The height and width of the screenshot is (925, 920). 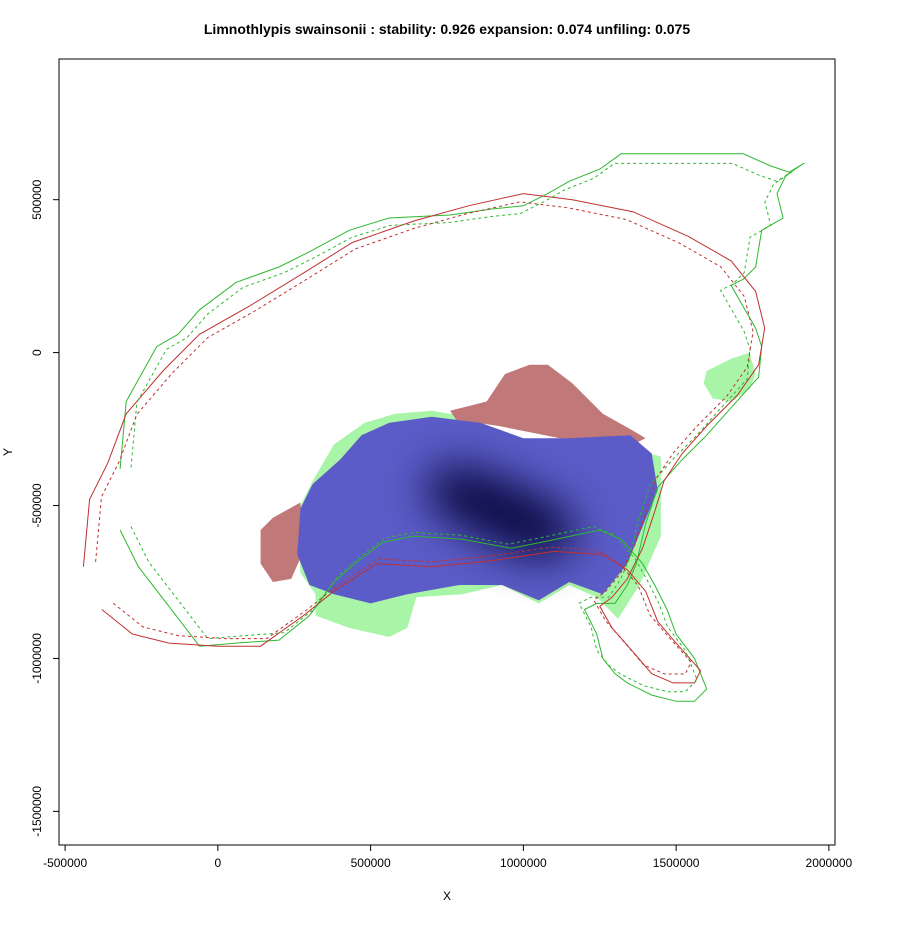 What do you see at coordinates (282, 542) in the screenshot?
I see `expansion-red-region-west` at bounding box center [282, 542].